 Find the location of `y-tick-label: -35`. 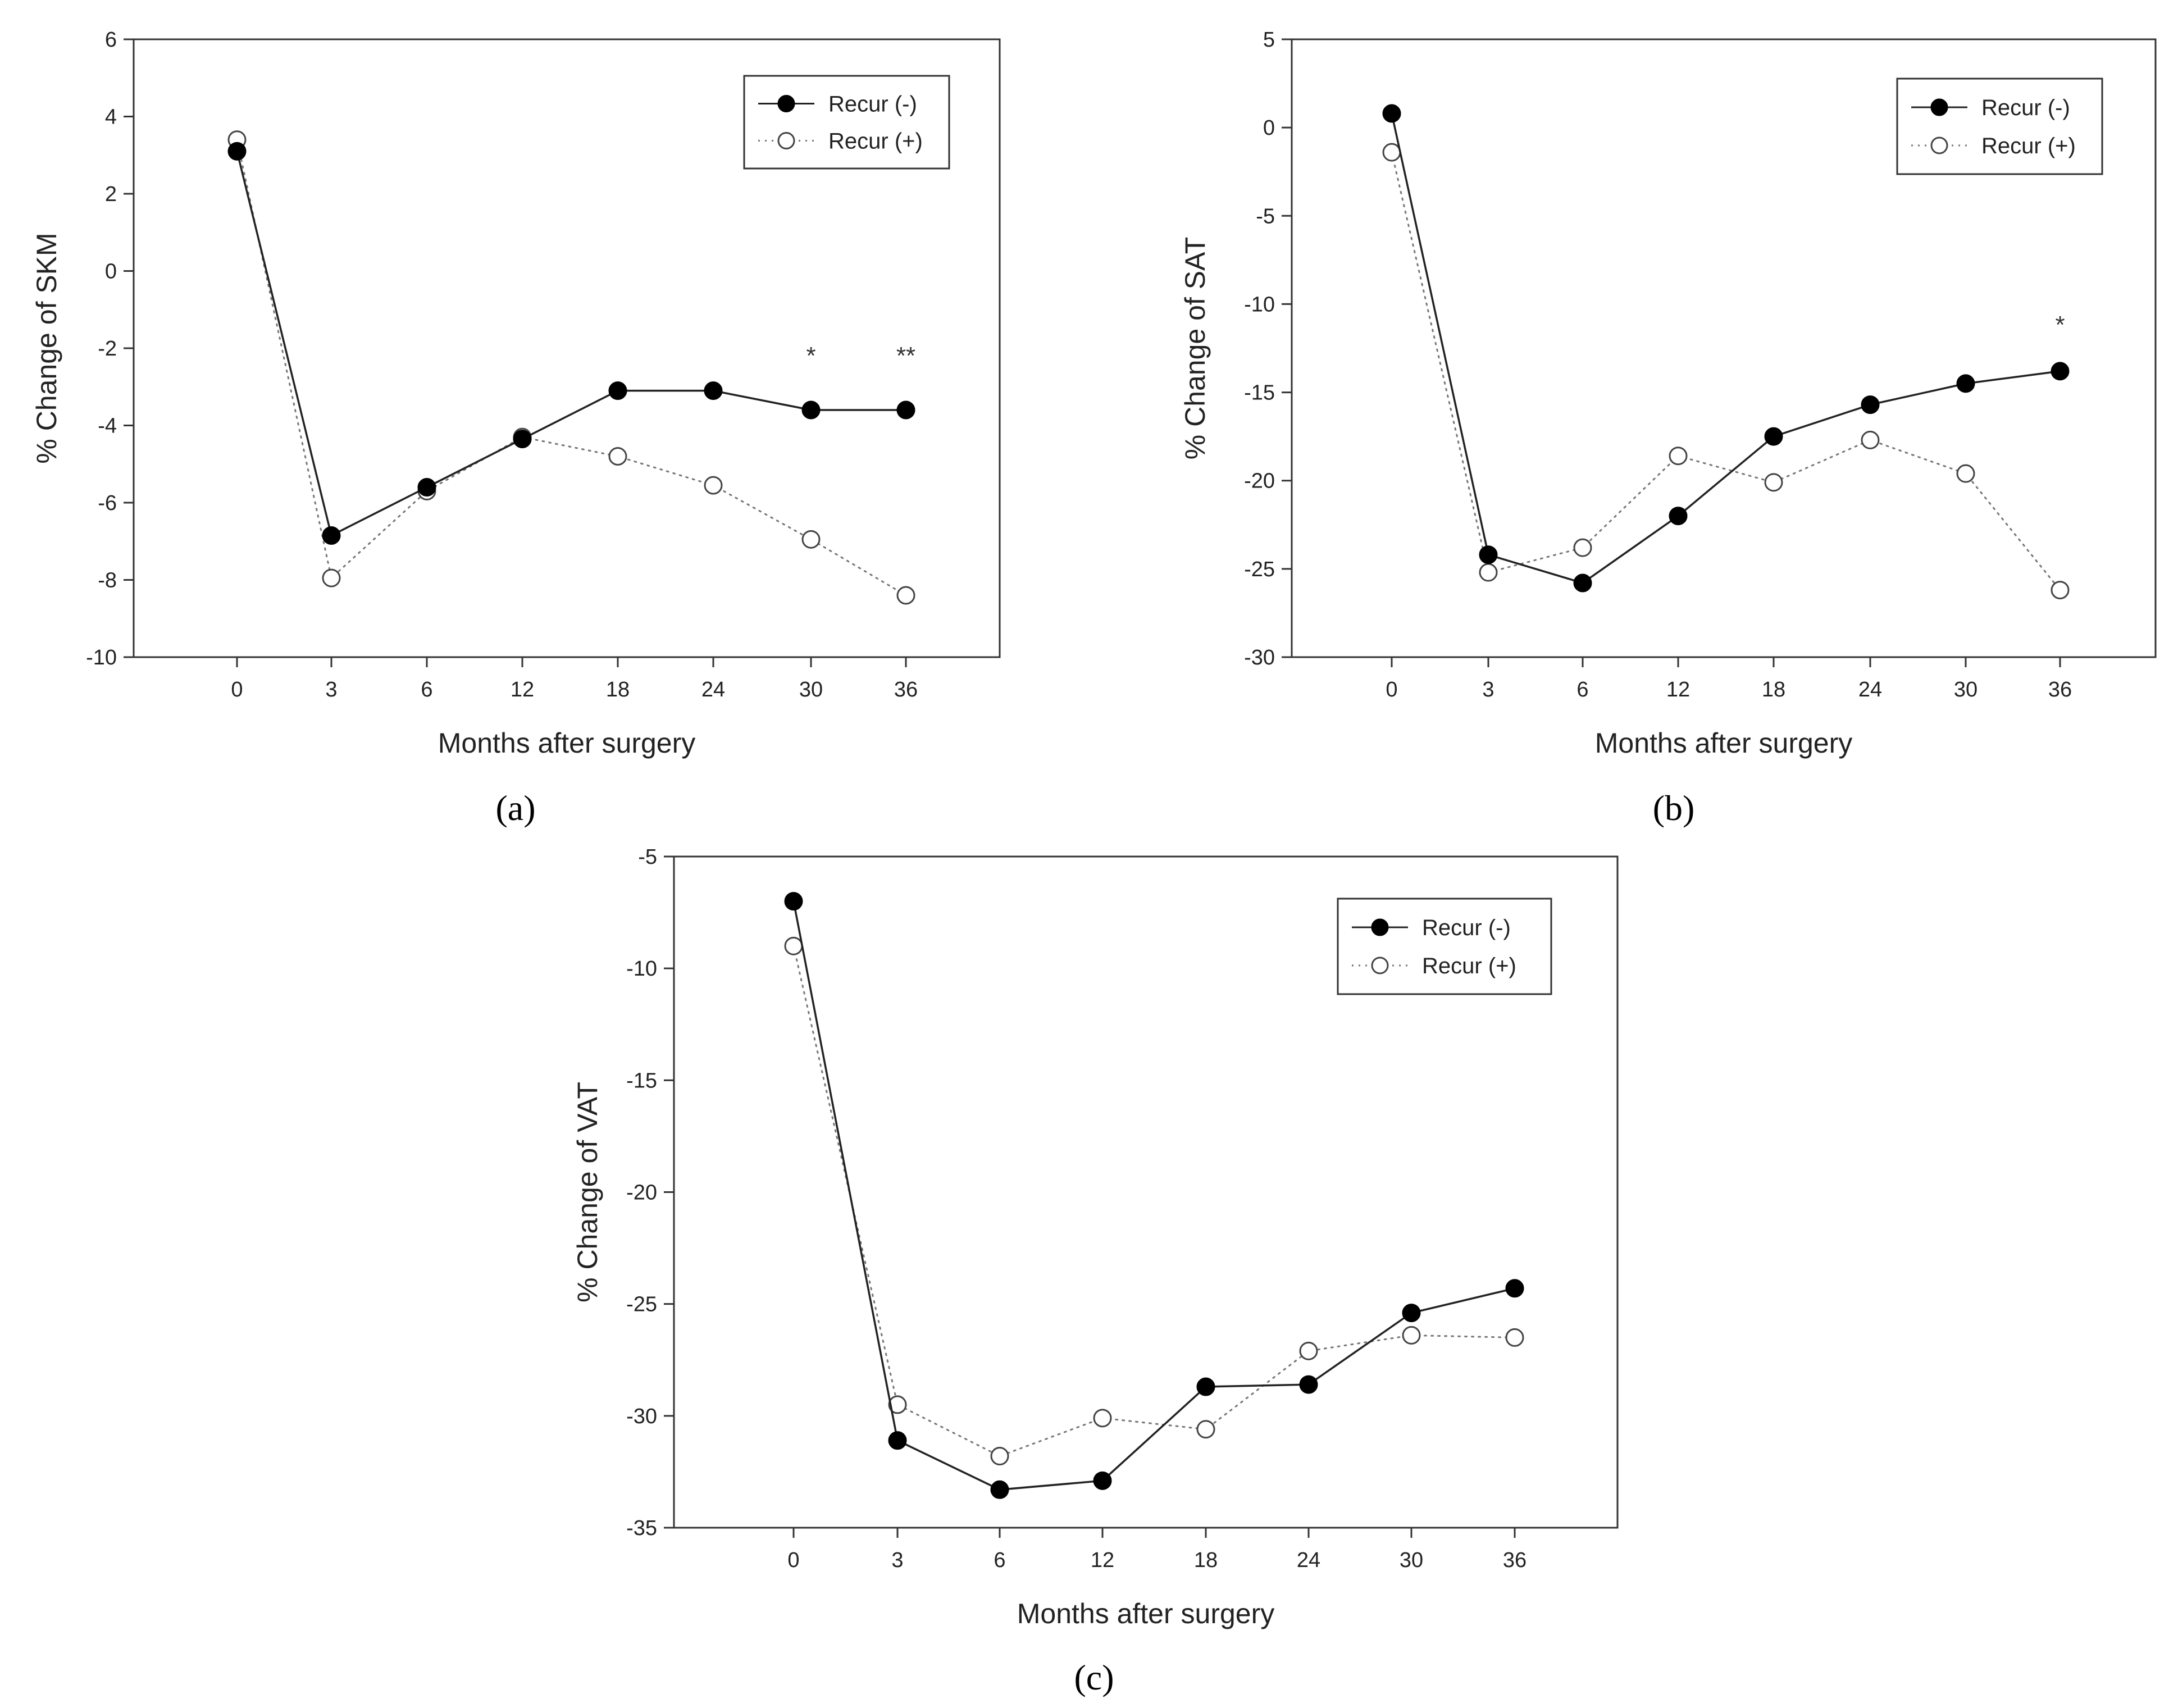

y-tick-label: -35 is located at coordinates (641, 1528).